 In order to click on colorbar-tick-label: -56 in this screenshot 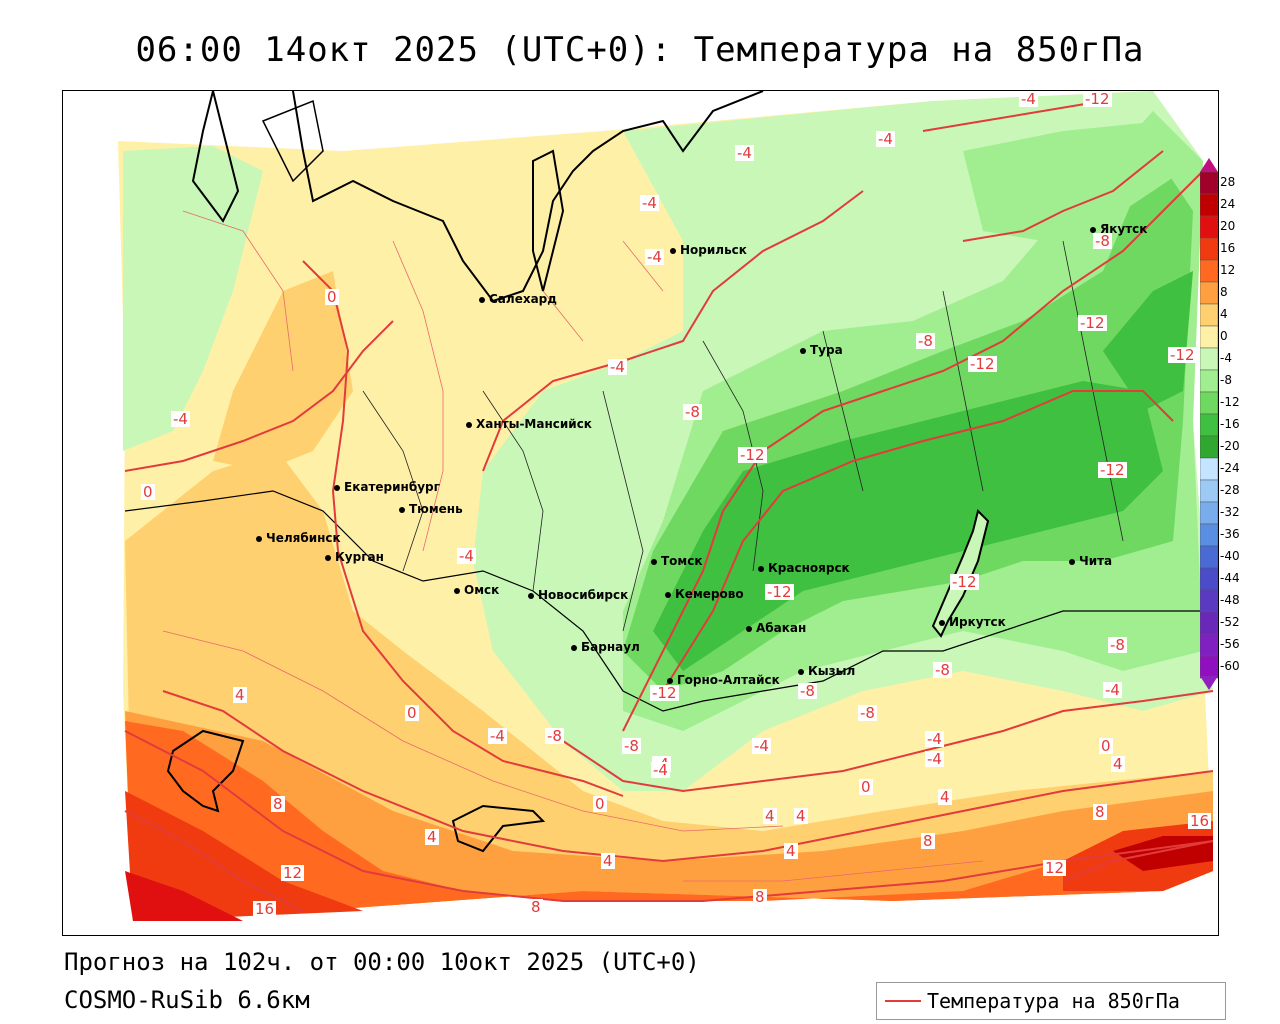, I will do `click(1230, 644)`.